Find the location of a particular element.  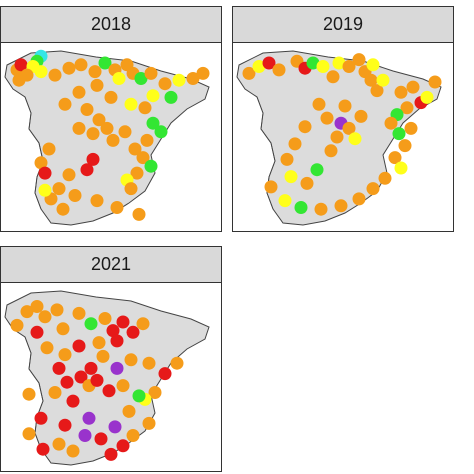

facet-strip: 2021 is located at coordinates (111, 265).